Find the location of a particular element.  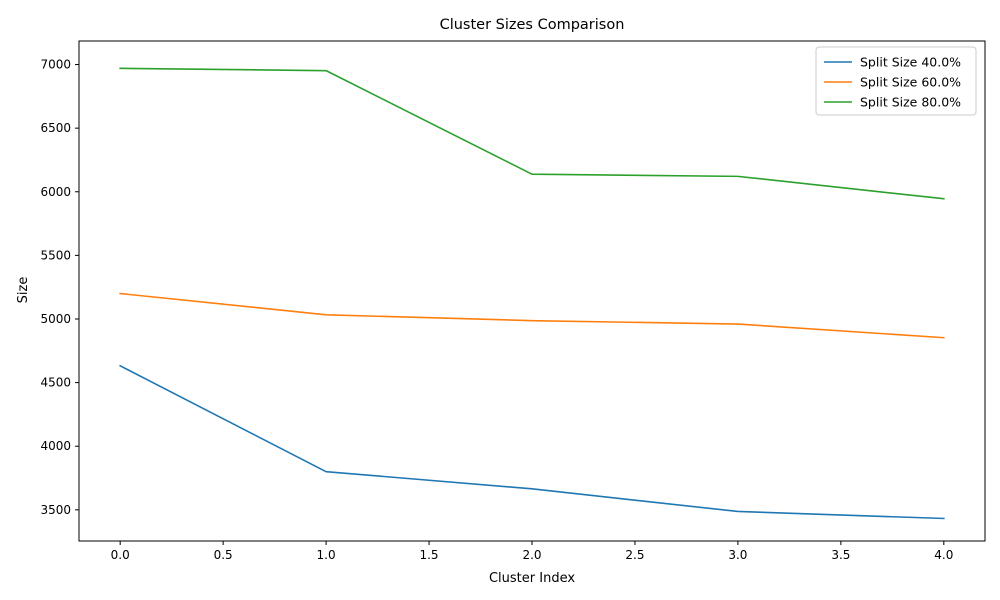

legend-label-2: Split Size 60.0% is located at coordinates (910, 82).